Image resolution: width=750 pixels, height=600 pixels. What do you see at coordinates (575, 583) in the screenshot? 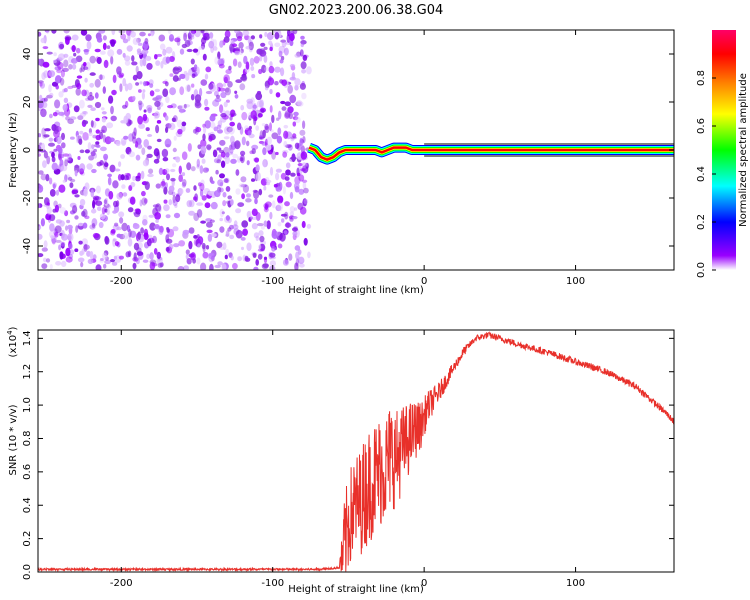
I see `x-tick-label: 100` at bounding box center [575, 583].